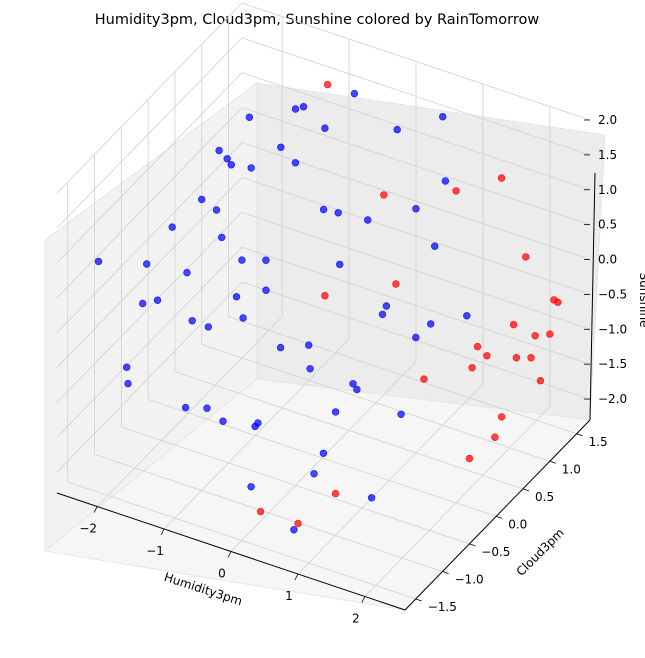 The width and height of the screenshot is (645, 658). What do you see at coordinates (607, 225) in the screenshot?
I see `z-tick-label-5: 0.5` at bounding box center [607, 225].